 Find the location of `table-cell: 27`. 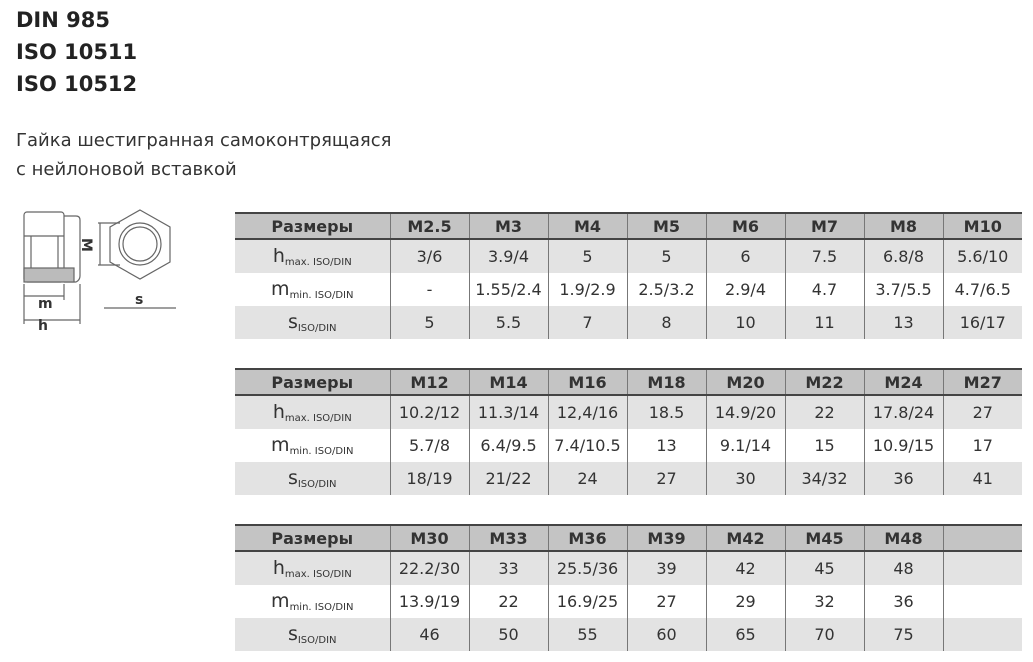

table-cell: 27 is located at coordinates (982, 412).